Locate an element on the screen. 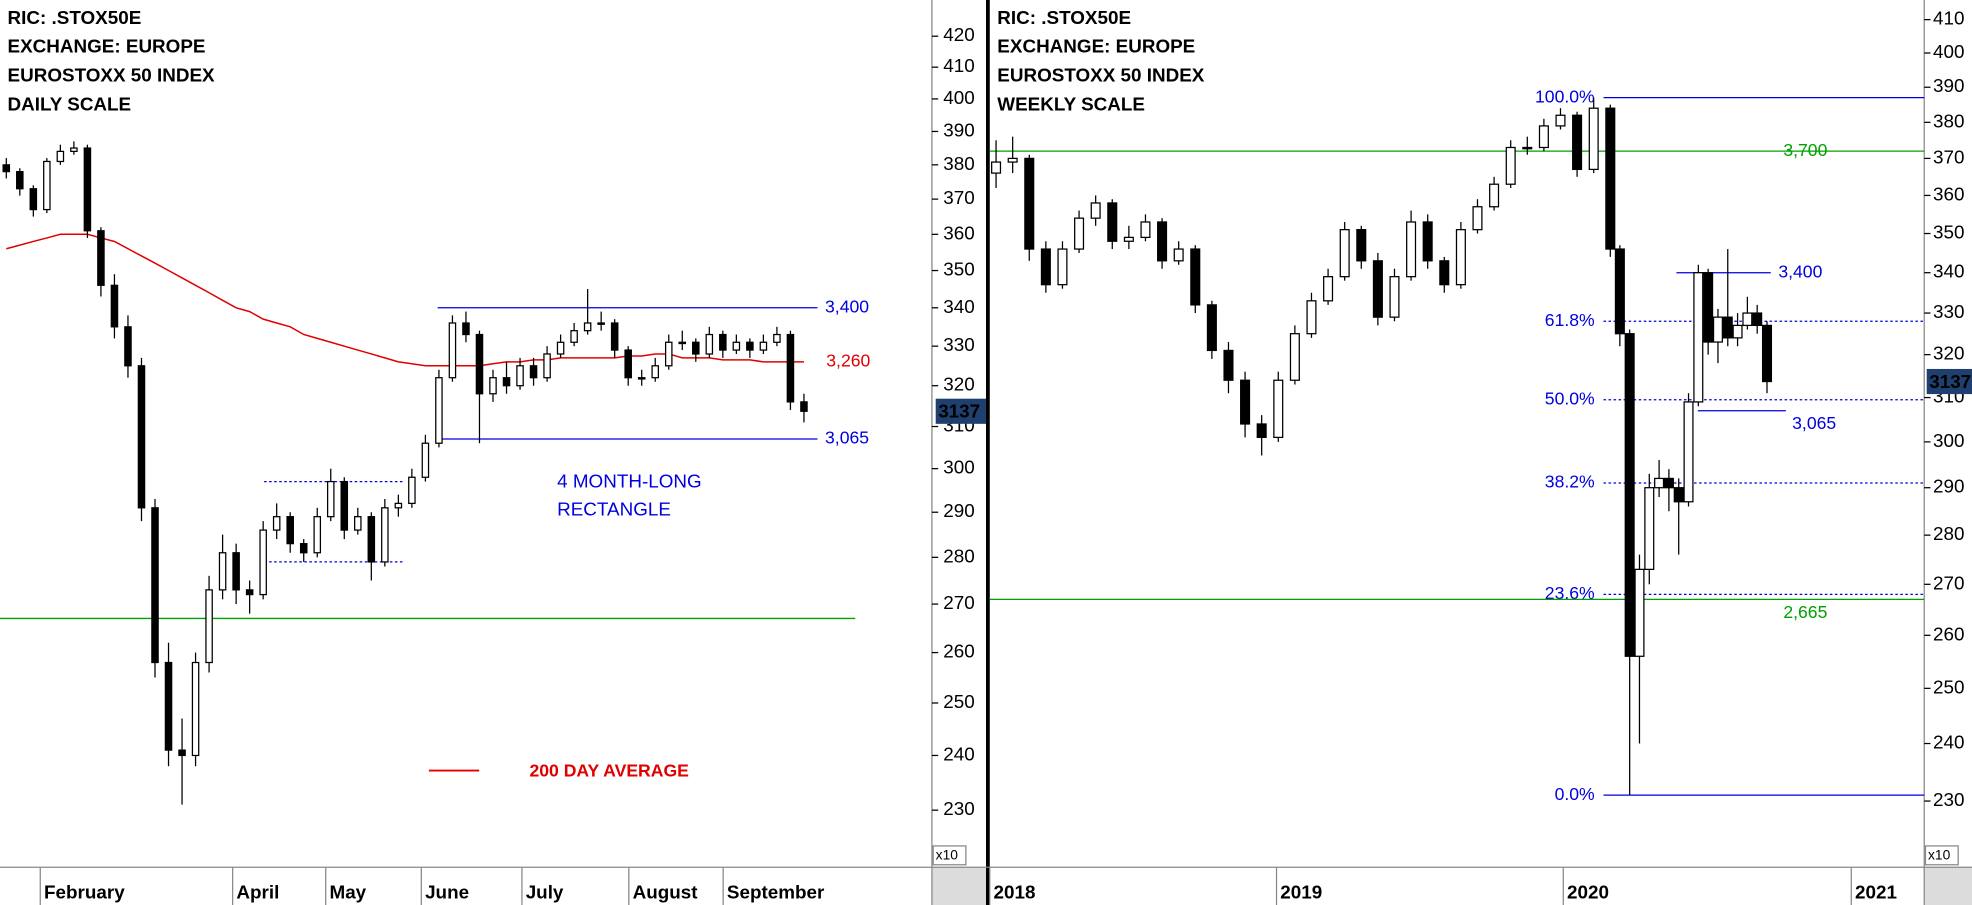 This screenshot has height=905, width=1972. y-tick-label: 340 is located at coordinates (1948, 271).